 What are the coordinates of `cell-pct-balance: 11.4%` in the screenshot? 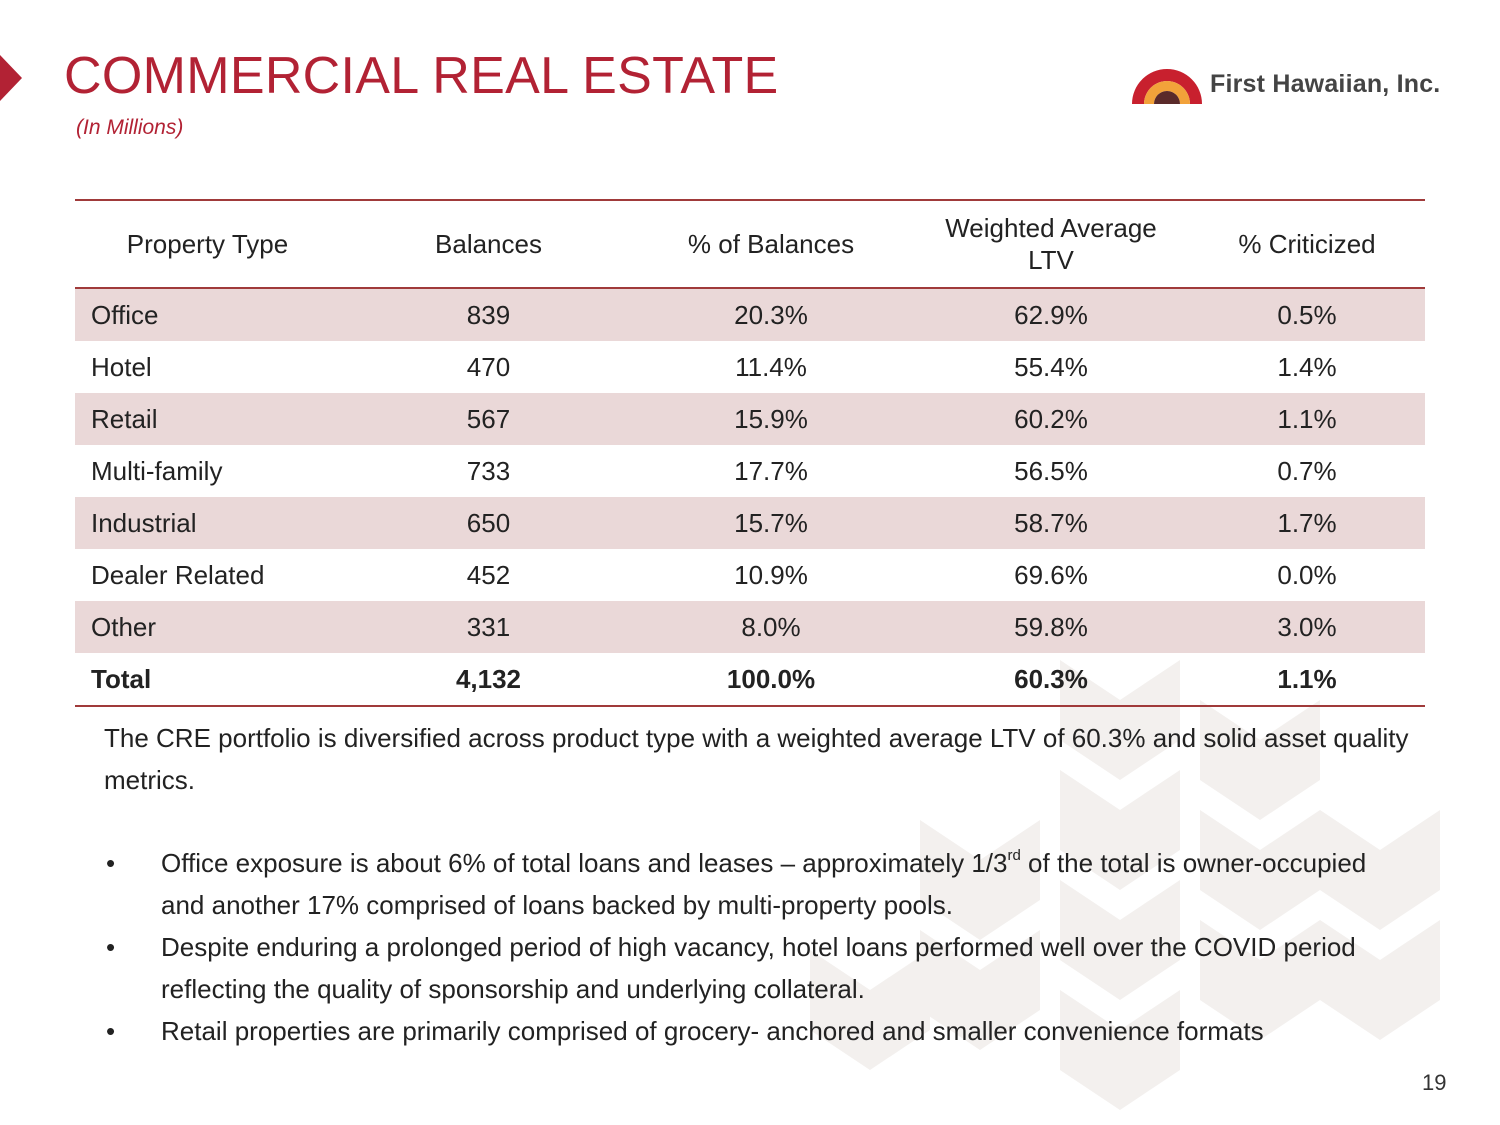 It's located at (771, 366).